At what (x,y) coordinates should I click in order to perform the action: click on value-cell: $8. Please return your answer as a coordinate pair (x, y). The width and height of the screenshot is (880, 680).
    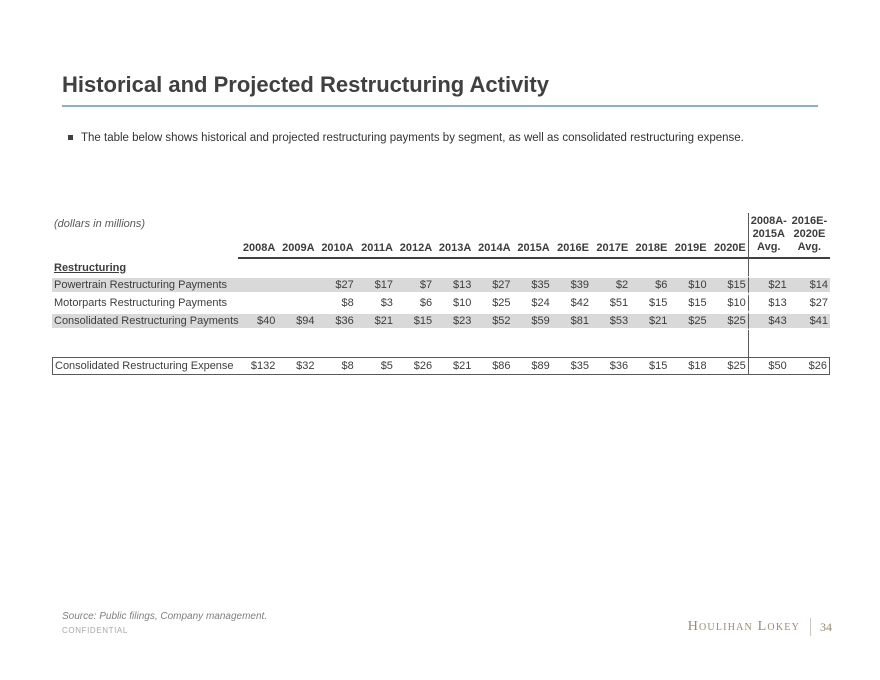
    Looking at the image, I should click on (347, 303).